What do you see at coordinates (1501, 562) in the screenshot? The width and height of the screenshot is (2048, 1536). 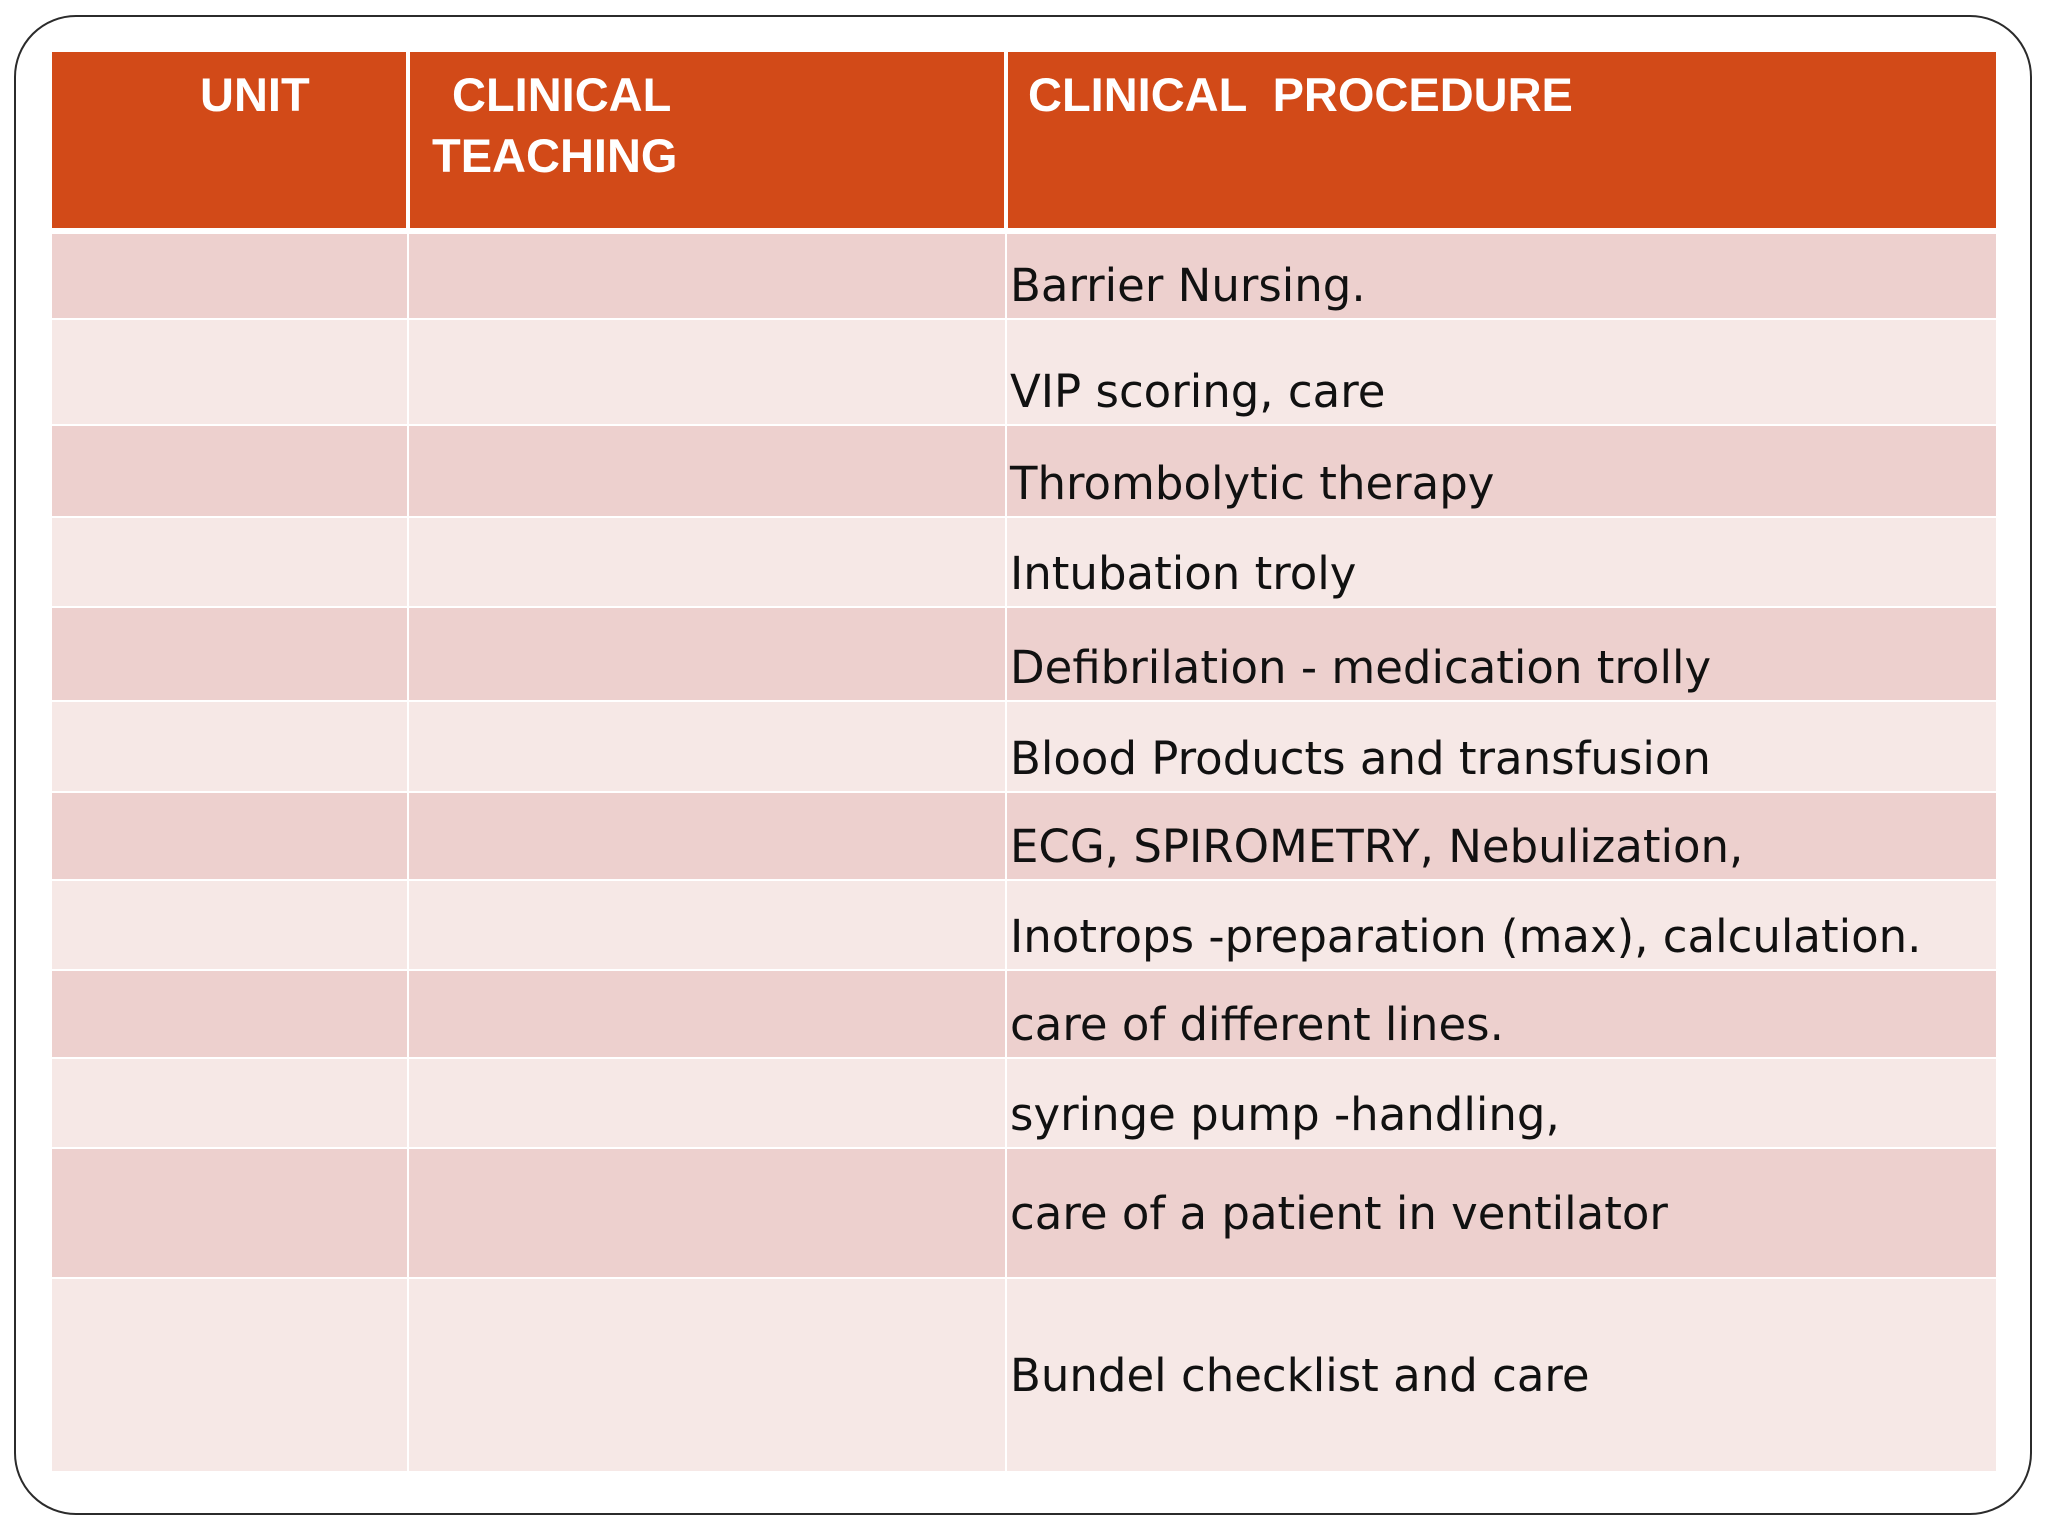 I see `cell-procedure: Intubation troly` at bounding box center [1501, 562].